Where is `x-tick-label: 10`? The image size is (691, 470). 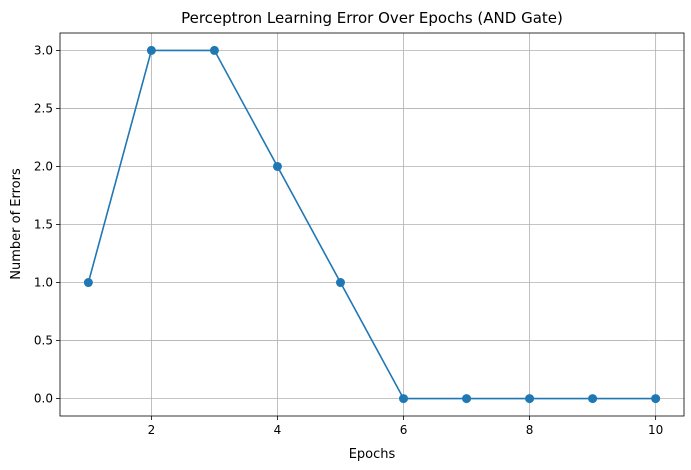
x-tick-label: 10 is located at coordinates (655, 430).